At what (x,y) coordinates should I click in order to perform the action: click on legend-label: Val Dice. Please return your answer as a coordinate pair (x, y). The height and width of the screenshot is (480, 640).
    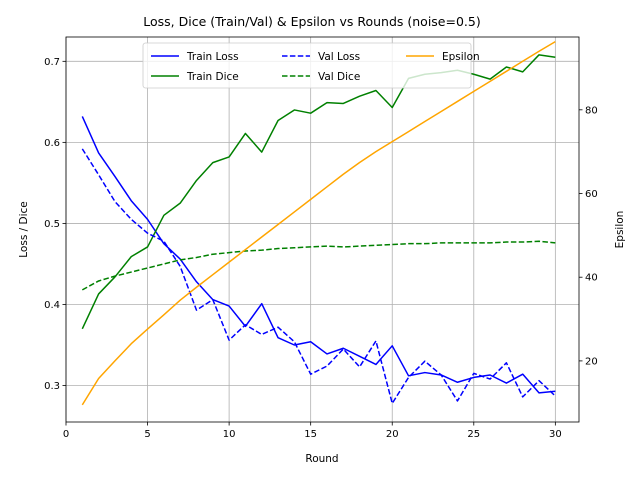
    Looking at the image, I should click on (339, 77).